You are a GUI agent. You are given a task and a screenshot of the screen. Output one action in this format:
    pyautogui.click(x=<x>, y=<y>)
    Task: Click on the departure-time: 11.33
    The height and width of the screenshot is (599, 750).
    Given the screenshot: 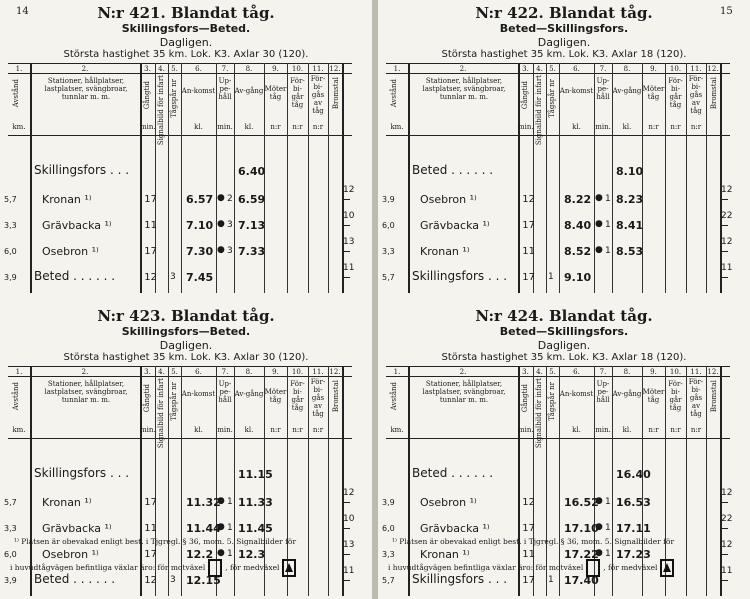 What is the action you would take?
    pyautogui.click(x=255, y=502)
    